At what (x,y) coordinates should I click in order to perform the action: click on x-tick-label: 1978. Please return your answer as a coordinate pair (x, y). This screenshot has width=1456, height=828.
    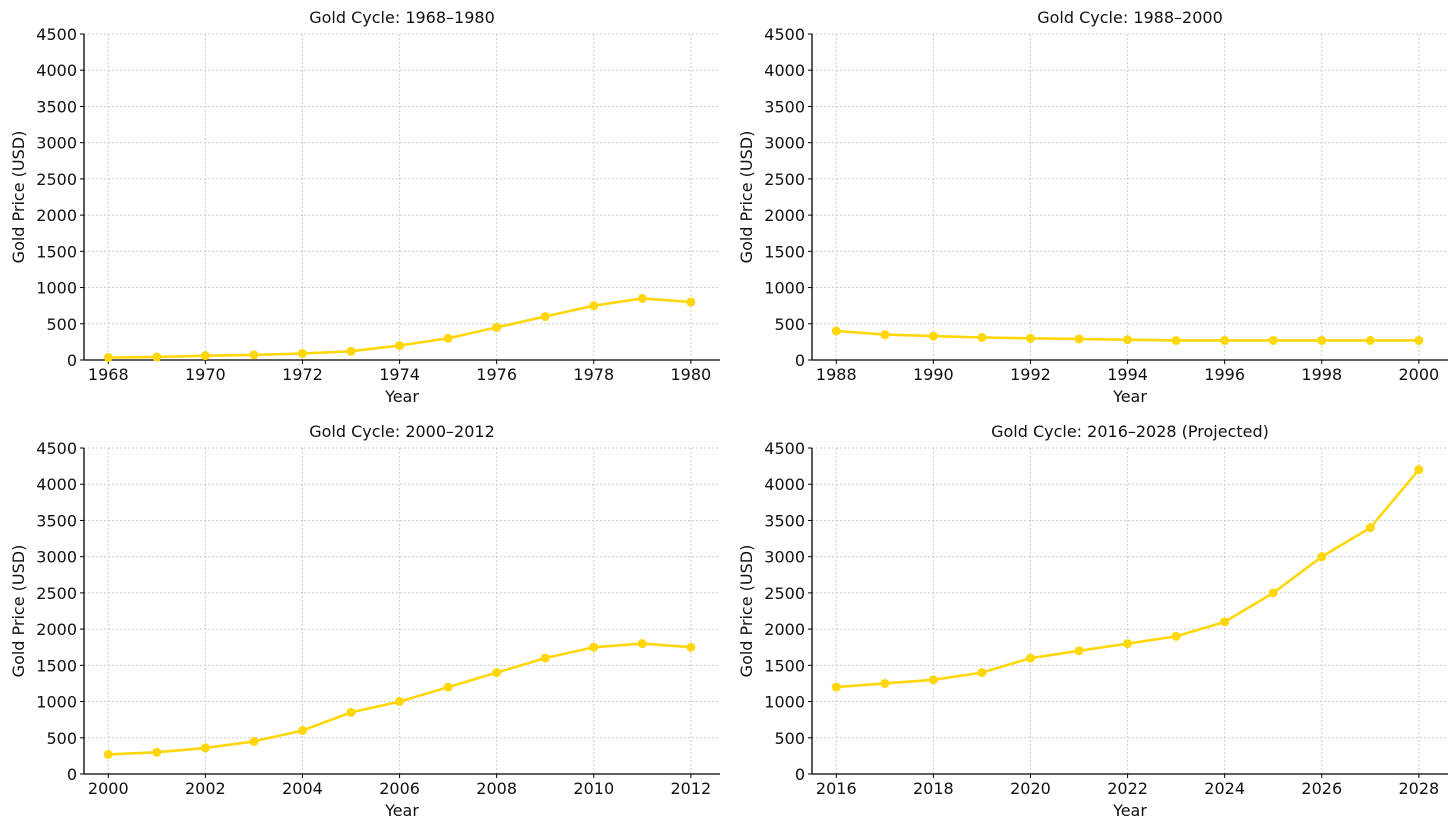
    Looking at the image, I should click on (593, 374).